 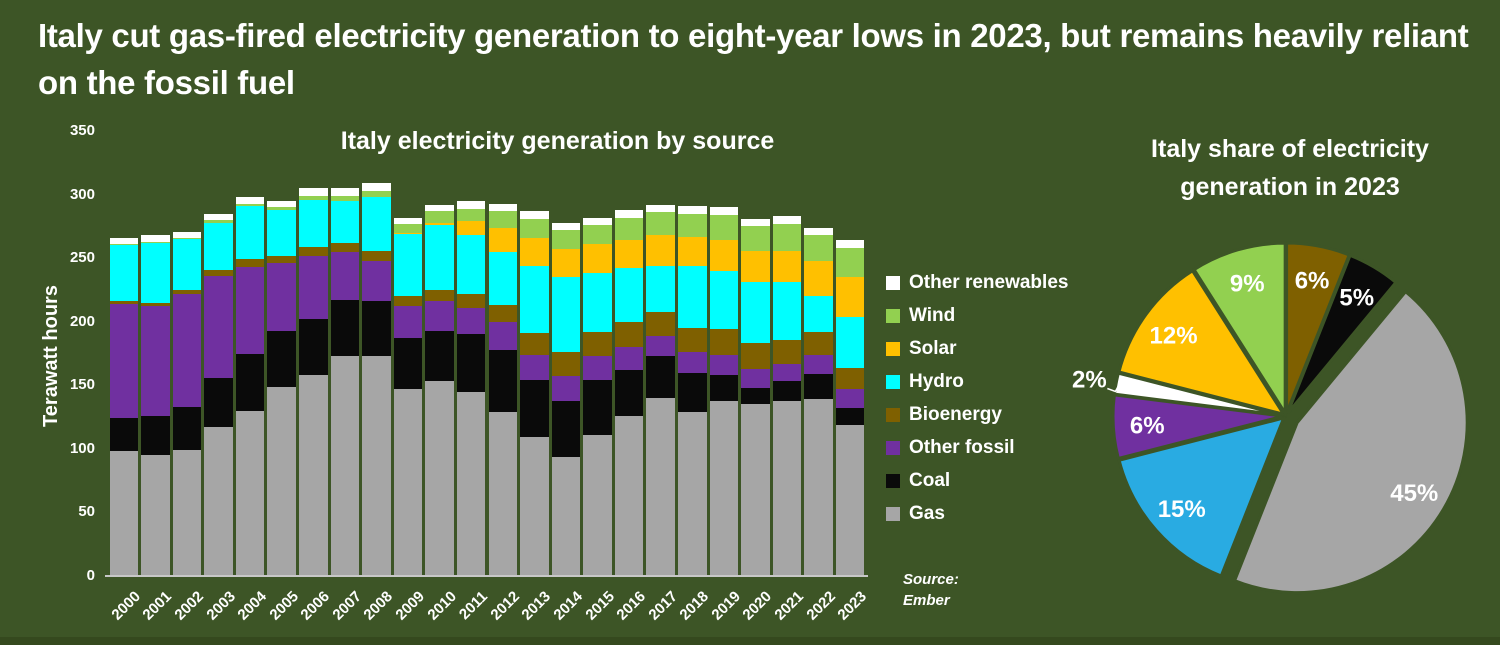 I want to click on bar-segment-2023-wind, so click(x=850, y=263).